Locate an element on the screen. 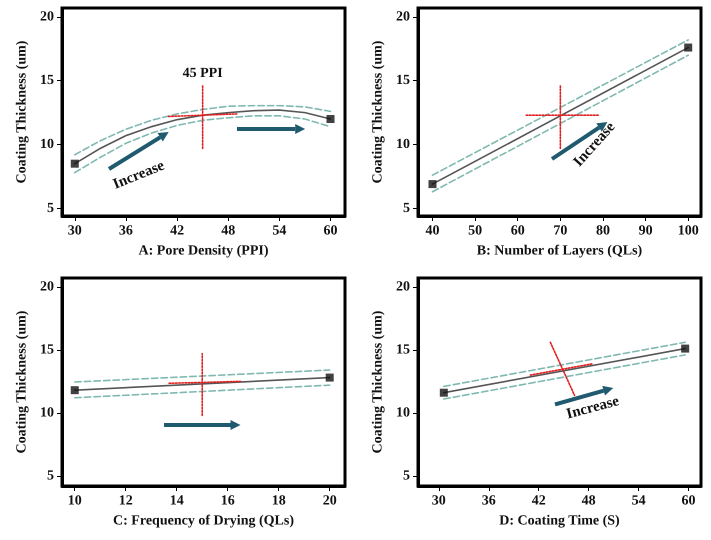 The image size is (711, 540). x-tick-label: 70 is located at coordinates (560, 231).